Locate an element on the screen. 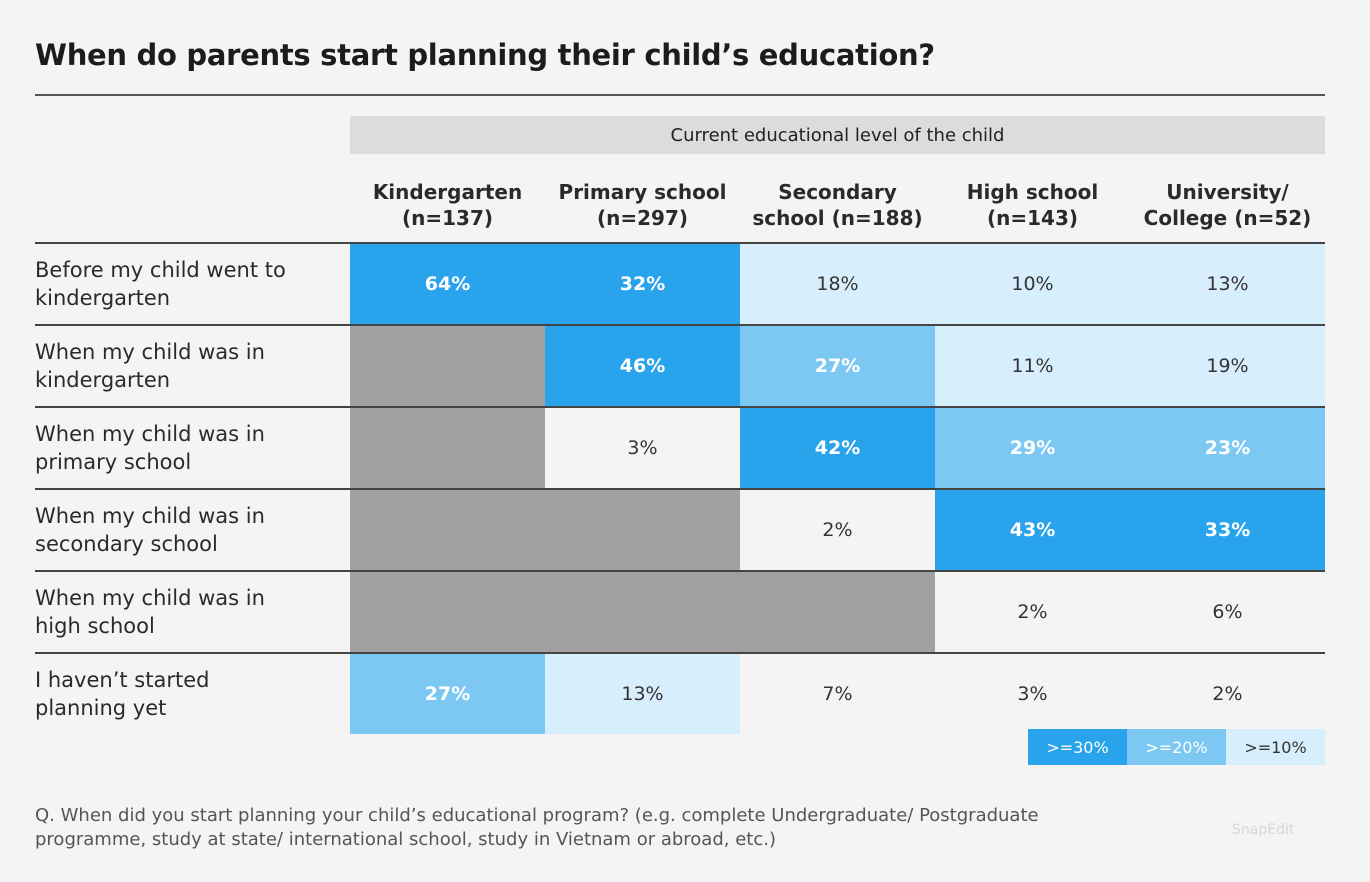  row-label-text: Before my child went to kindergarten is located at coordinates (160, 284).